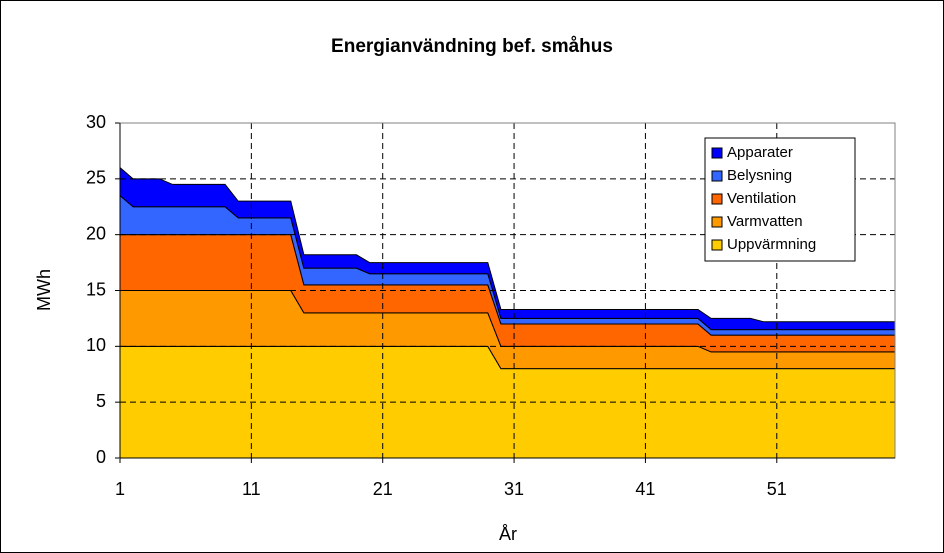 The width and height of the screenshot is (944, 553). Describe the element at coordinates (96, 122) in the screenshot. I see `y-tick-label: 30` at that location.